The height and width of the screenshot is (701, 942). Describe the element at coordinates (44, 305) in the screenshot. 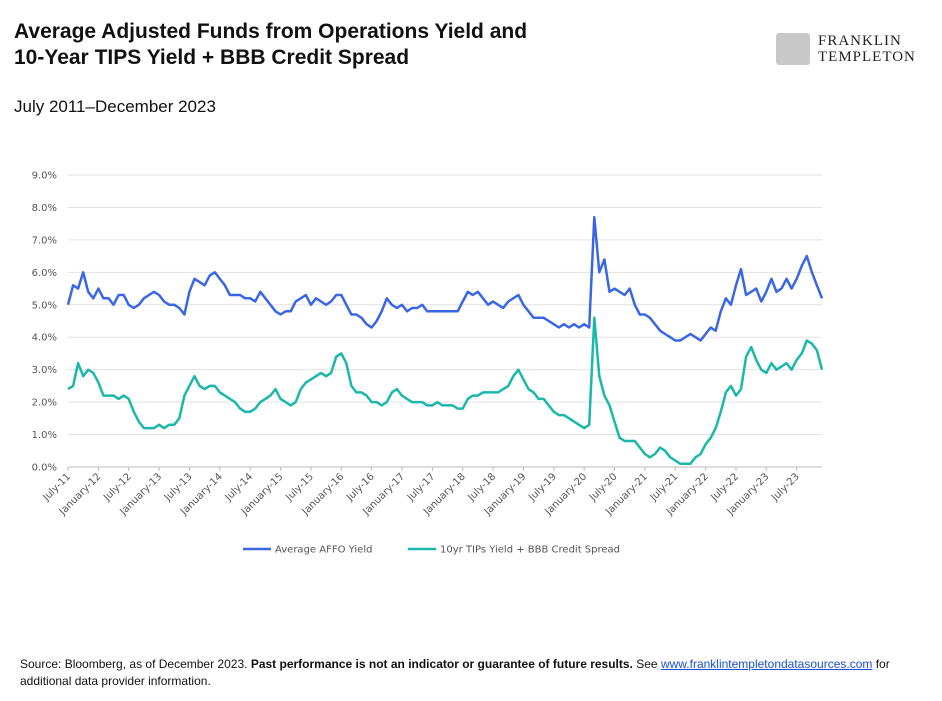

I see `y-tick-label: 5.0%` at that location.